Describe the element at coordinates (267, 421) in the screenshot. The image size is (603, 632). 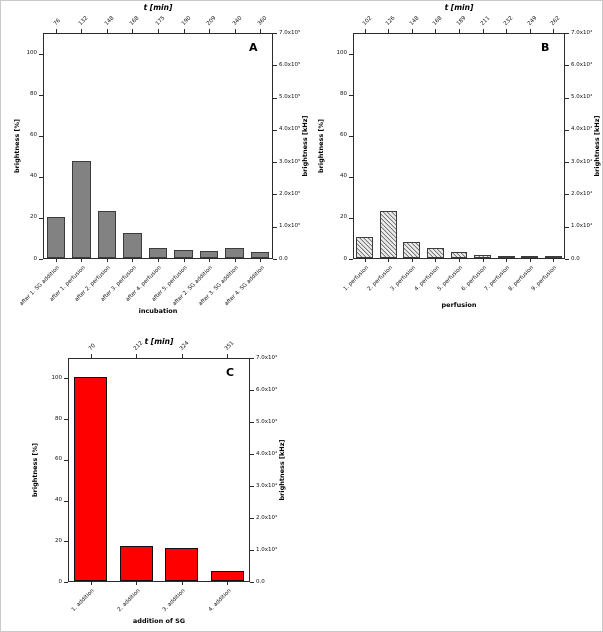
I see `y2-axis-tick-label: 5.0x10⁴` at that location.